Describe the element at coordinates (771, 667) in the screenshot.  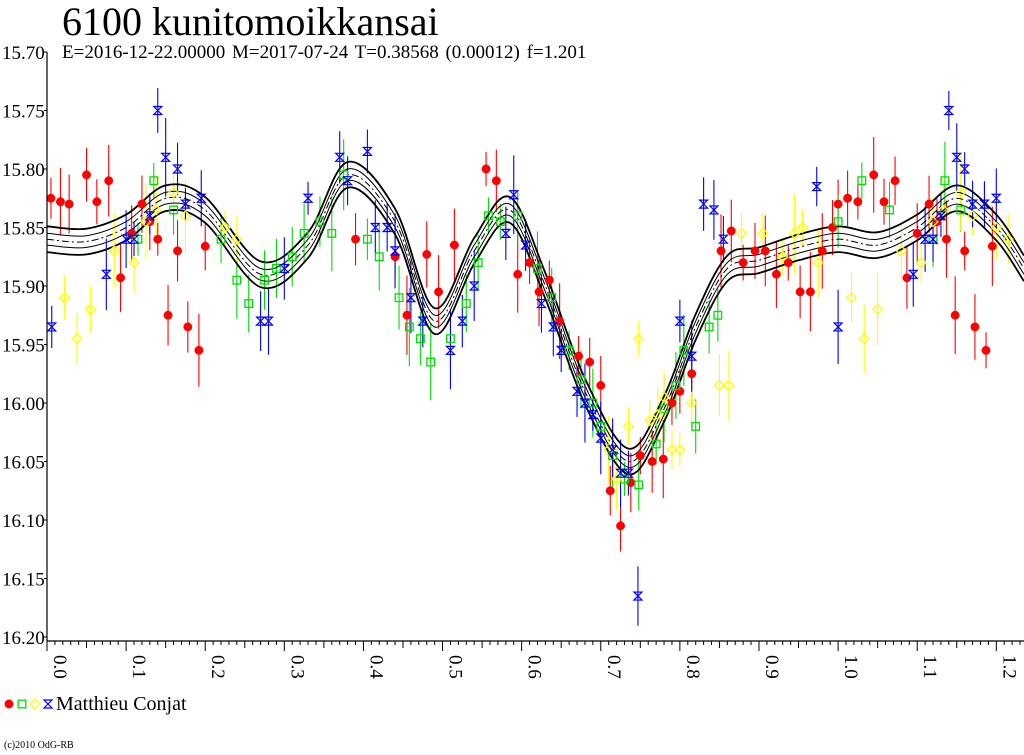
I see `x-tick-label: 0.9` at that location.